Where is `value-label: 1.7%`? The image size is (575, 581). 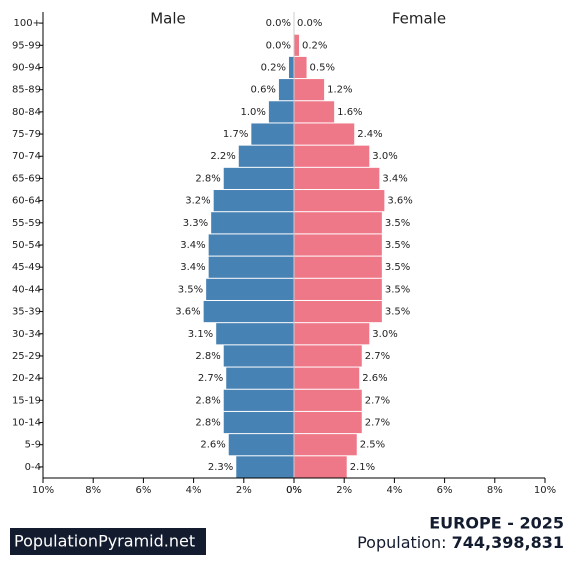 value-label: 1.7% is located at coordinates (235, 134).